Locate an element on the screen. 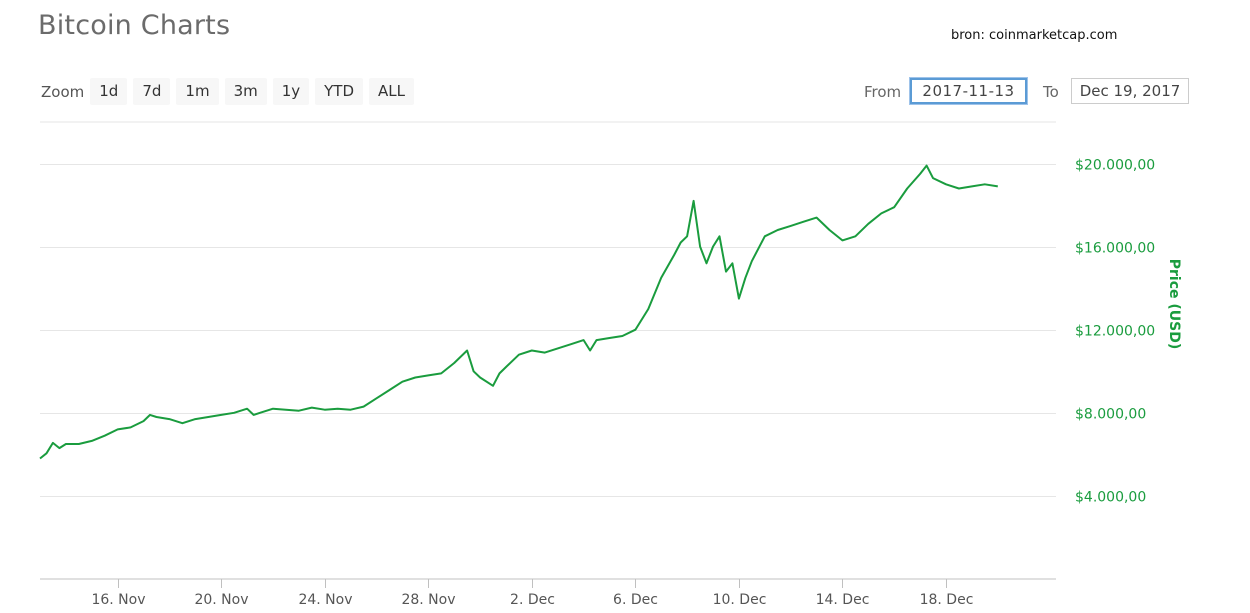  range-to-input is located at coordinates (1130, 91).